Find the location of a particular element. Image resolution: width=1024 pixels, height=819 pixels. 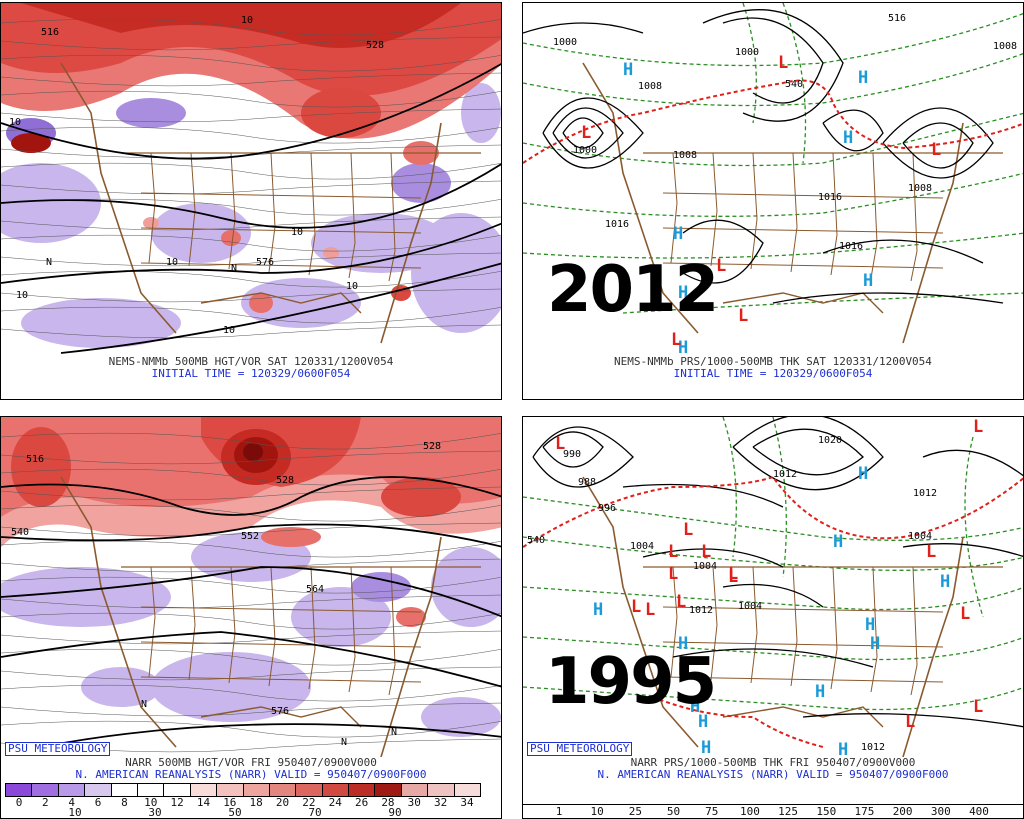

positive-vorticity-region is located at coordinates (41, 467).